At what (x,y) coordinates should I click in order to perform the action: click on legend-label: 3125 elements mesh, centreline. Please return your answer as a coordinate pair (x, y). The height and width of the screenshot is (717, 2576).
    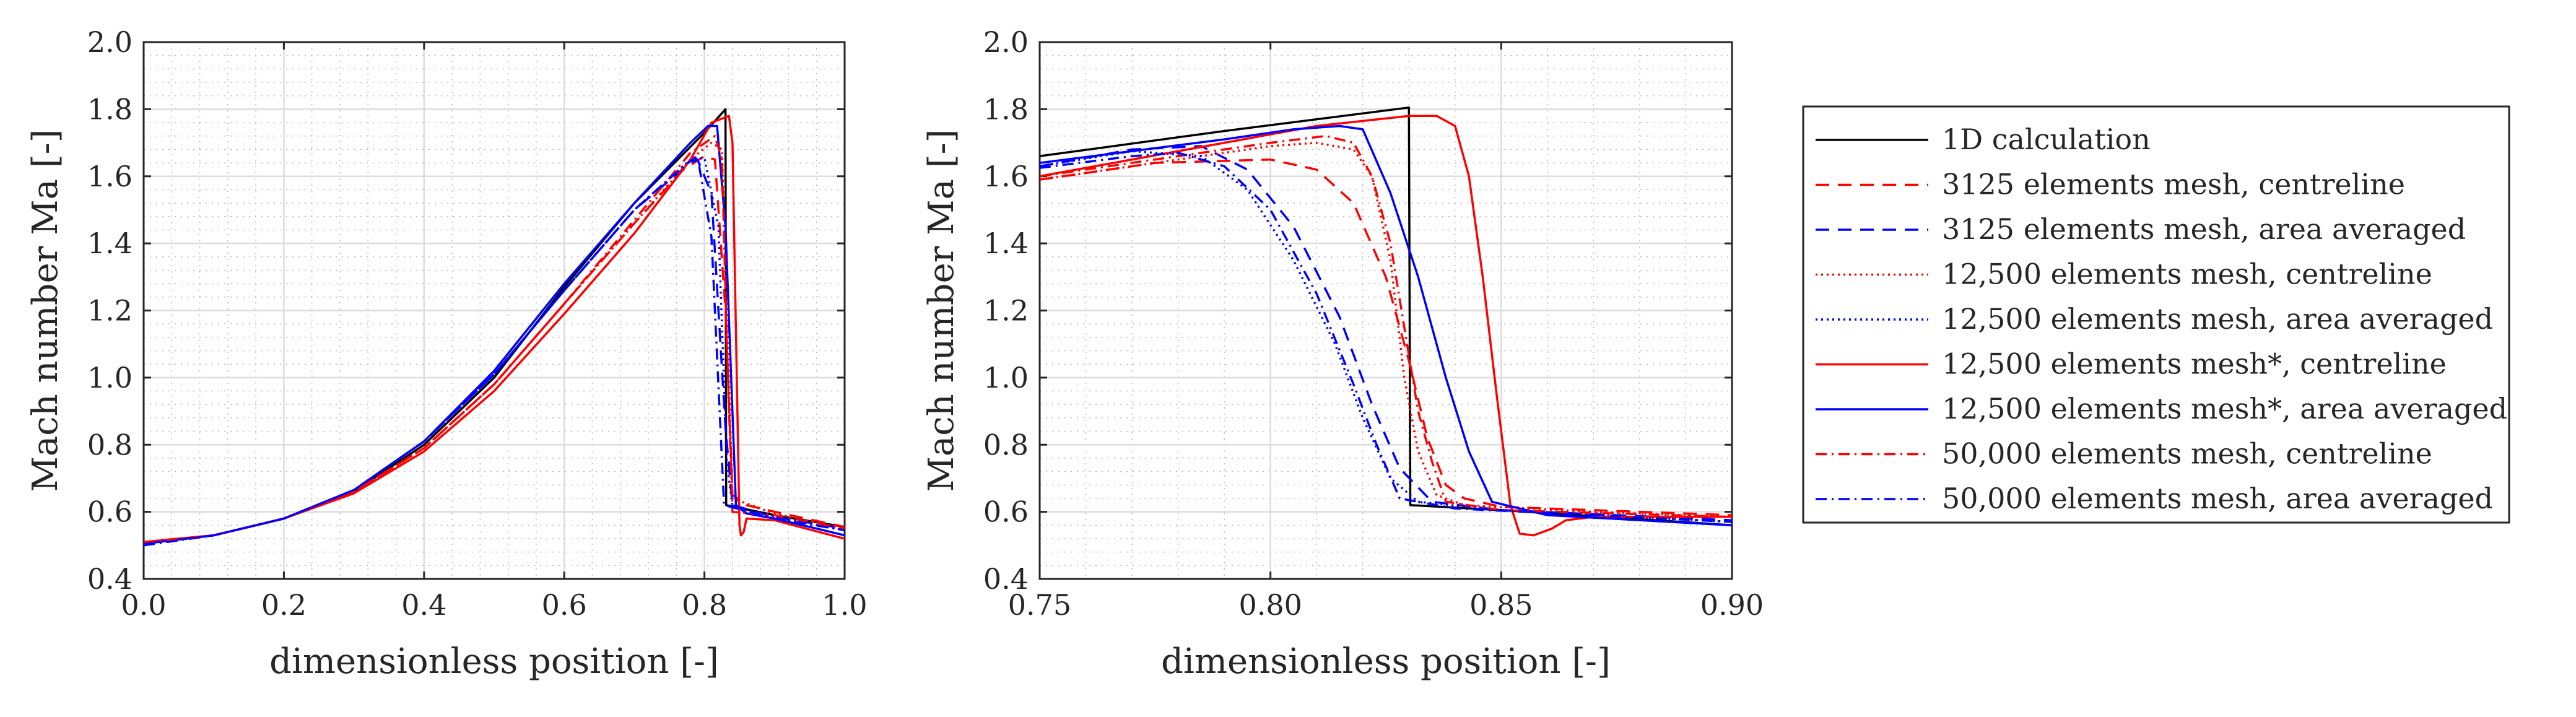
    Looking at the image, I should click on (2173, 184).